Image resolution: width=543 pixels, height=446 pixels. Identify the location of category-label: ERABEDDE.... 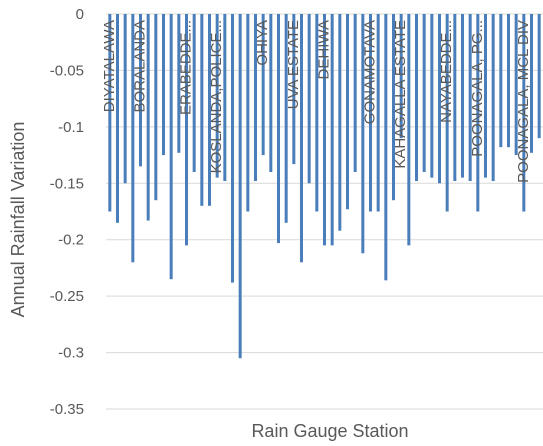
(186, 67).